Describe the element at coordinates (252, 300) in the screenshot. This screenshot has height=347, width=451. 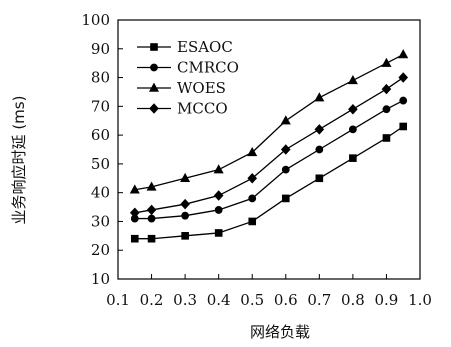
I see `x-tick-label: 0.5` at that location.